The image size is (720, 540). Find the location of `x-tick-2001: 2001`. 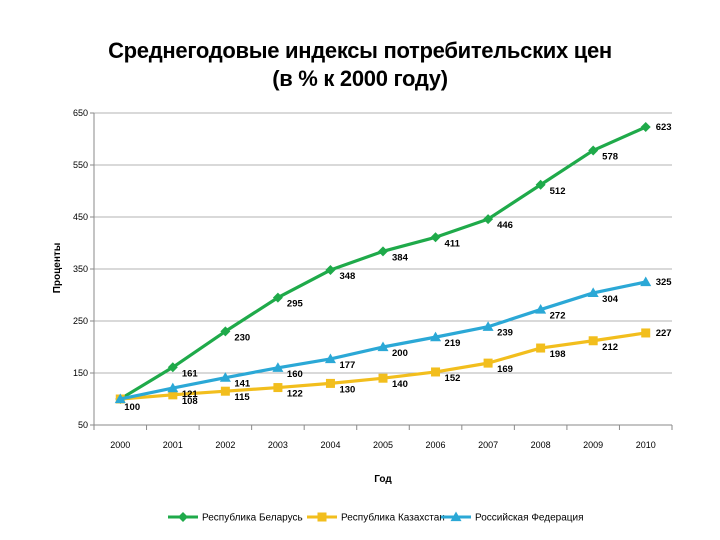

x-tick-2001: 2001 is located at coordinates (173, 445).